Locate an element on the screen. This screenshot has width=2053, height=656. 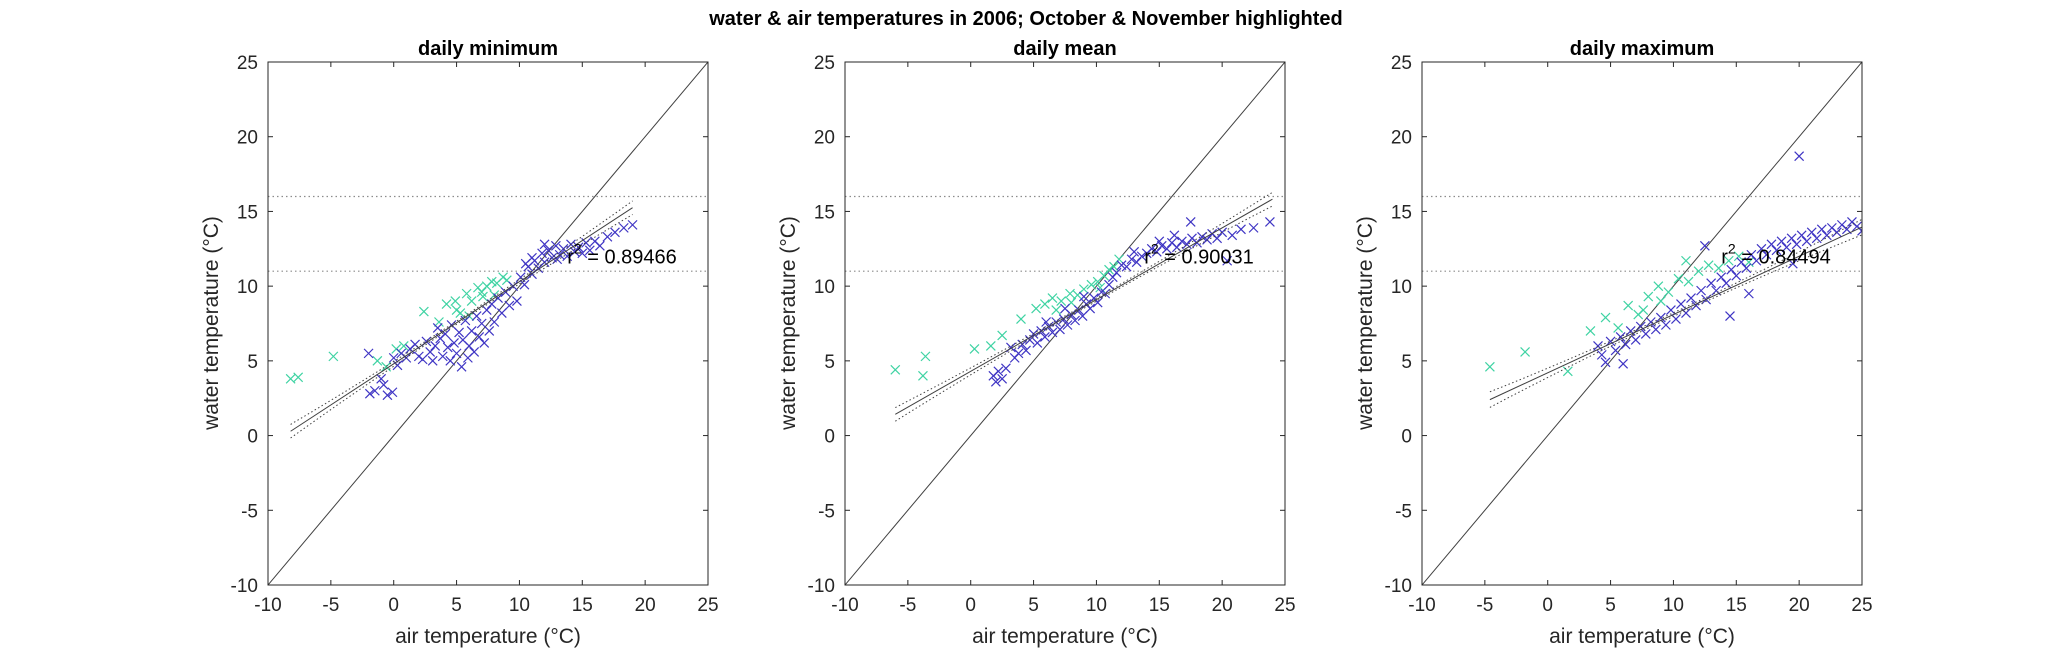
x-tick-label: 10 is located at coordinates (519, 605).